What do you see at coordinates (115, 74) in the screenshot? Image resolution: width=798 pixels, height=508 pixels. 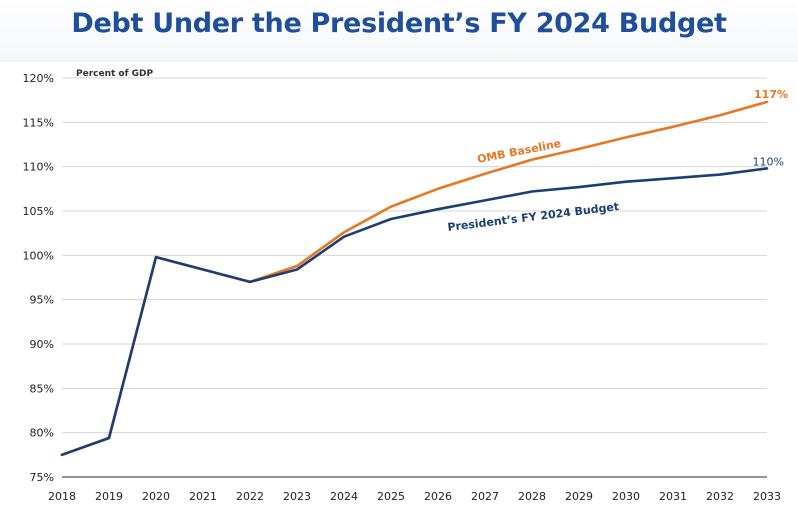 I see `y-axis-label: Percent of GDP` at bounding box center [115, 74].